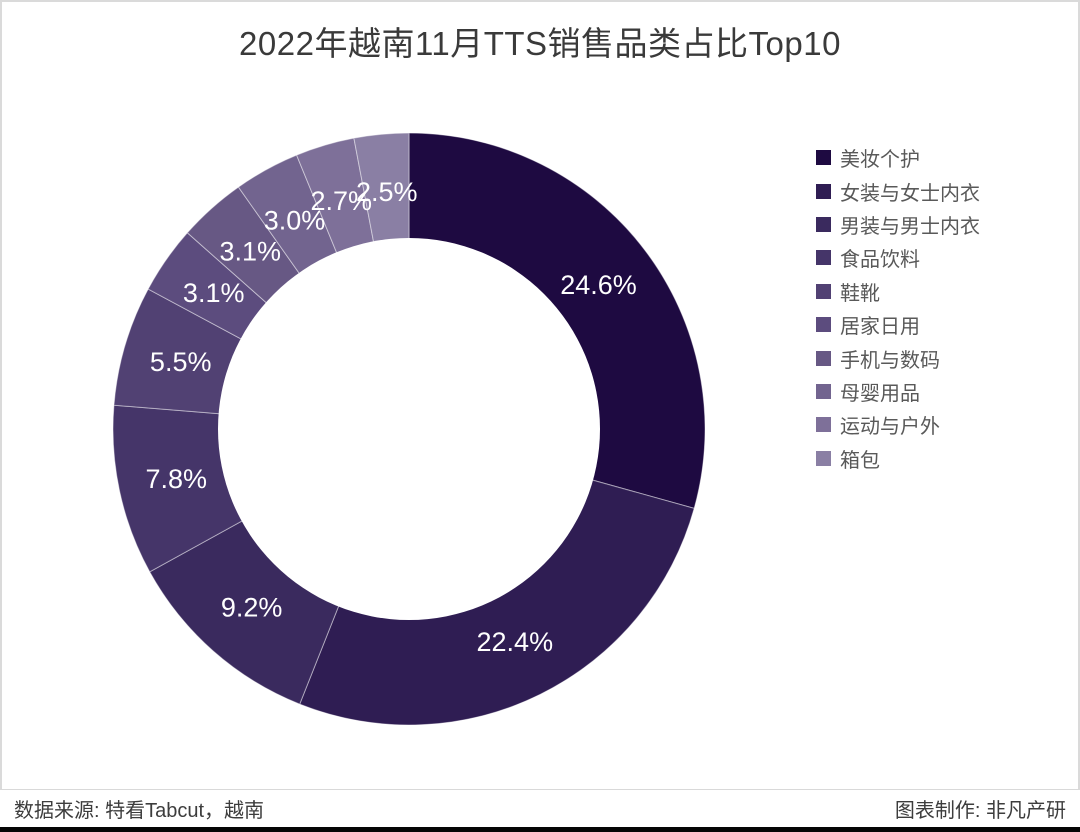  I want to click on legend-item: 美妆个护, so click(898, 157).